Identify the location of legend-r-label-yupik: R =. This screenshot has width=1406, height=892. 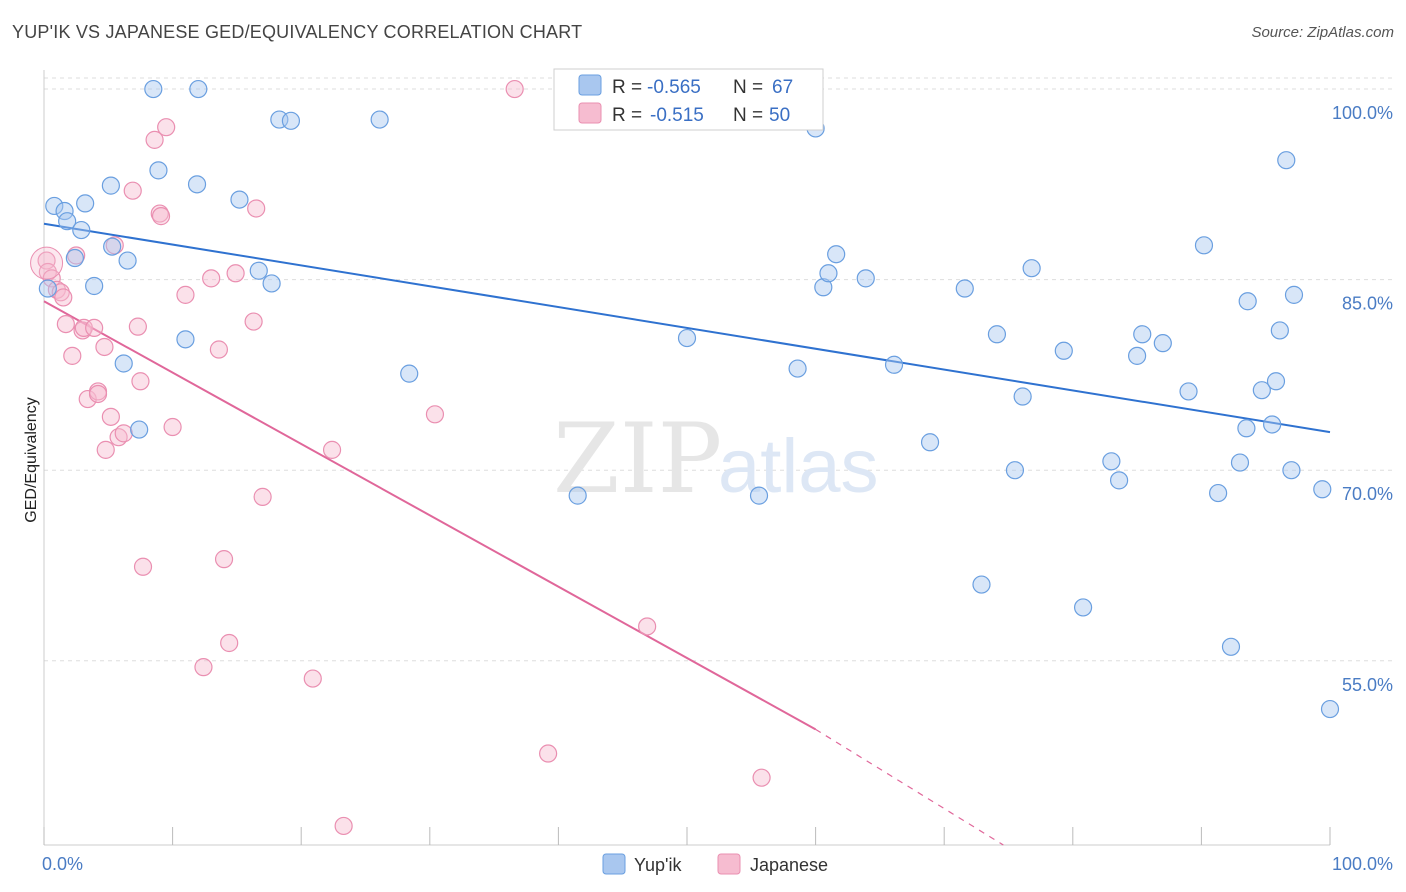
(627, 87).